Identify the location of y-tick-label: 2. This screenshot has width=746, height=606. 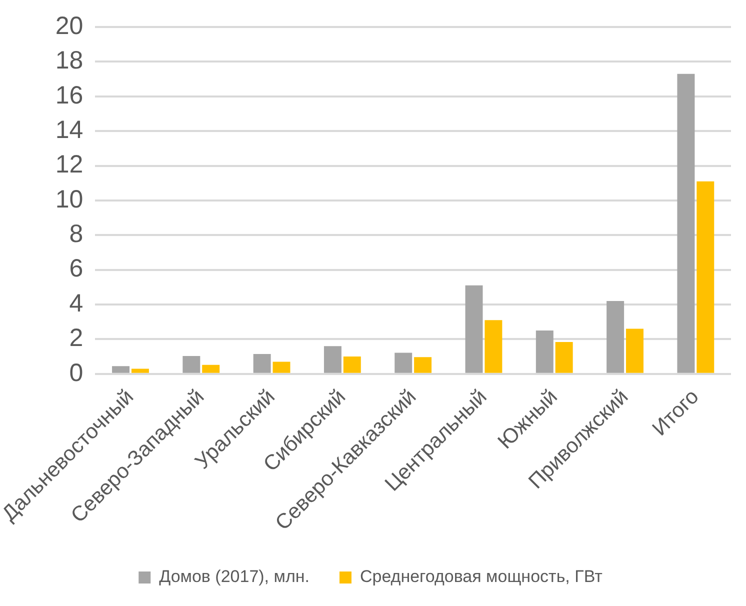
(76, 338).